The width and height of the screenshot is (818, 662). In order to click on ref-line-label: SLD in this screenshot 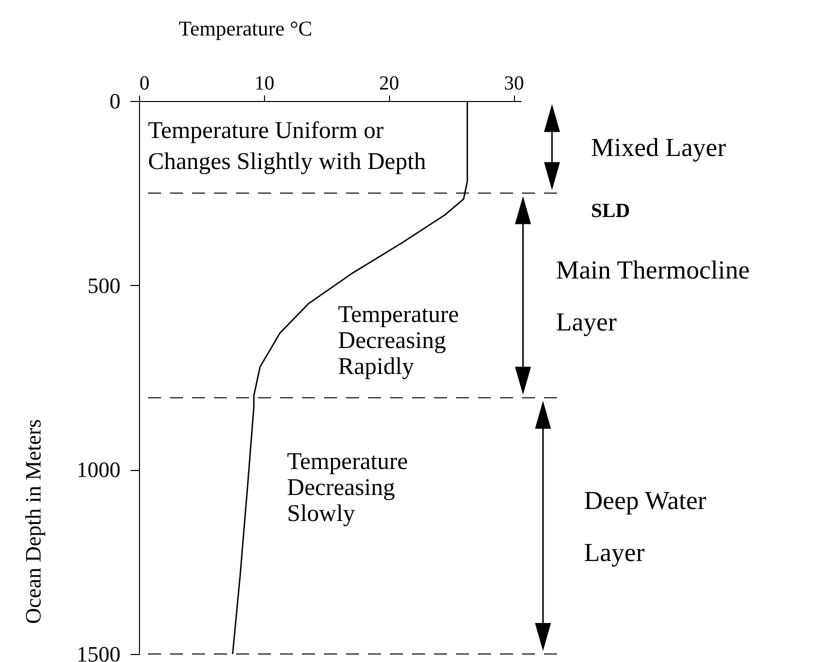, I will do `click(610, 211)`.